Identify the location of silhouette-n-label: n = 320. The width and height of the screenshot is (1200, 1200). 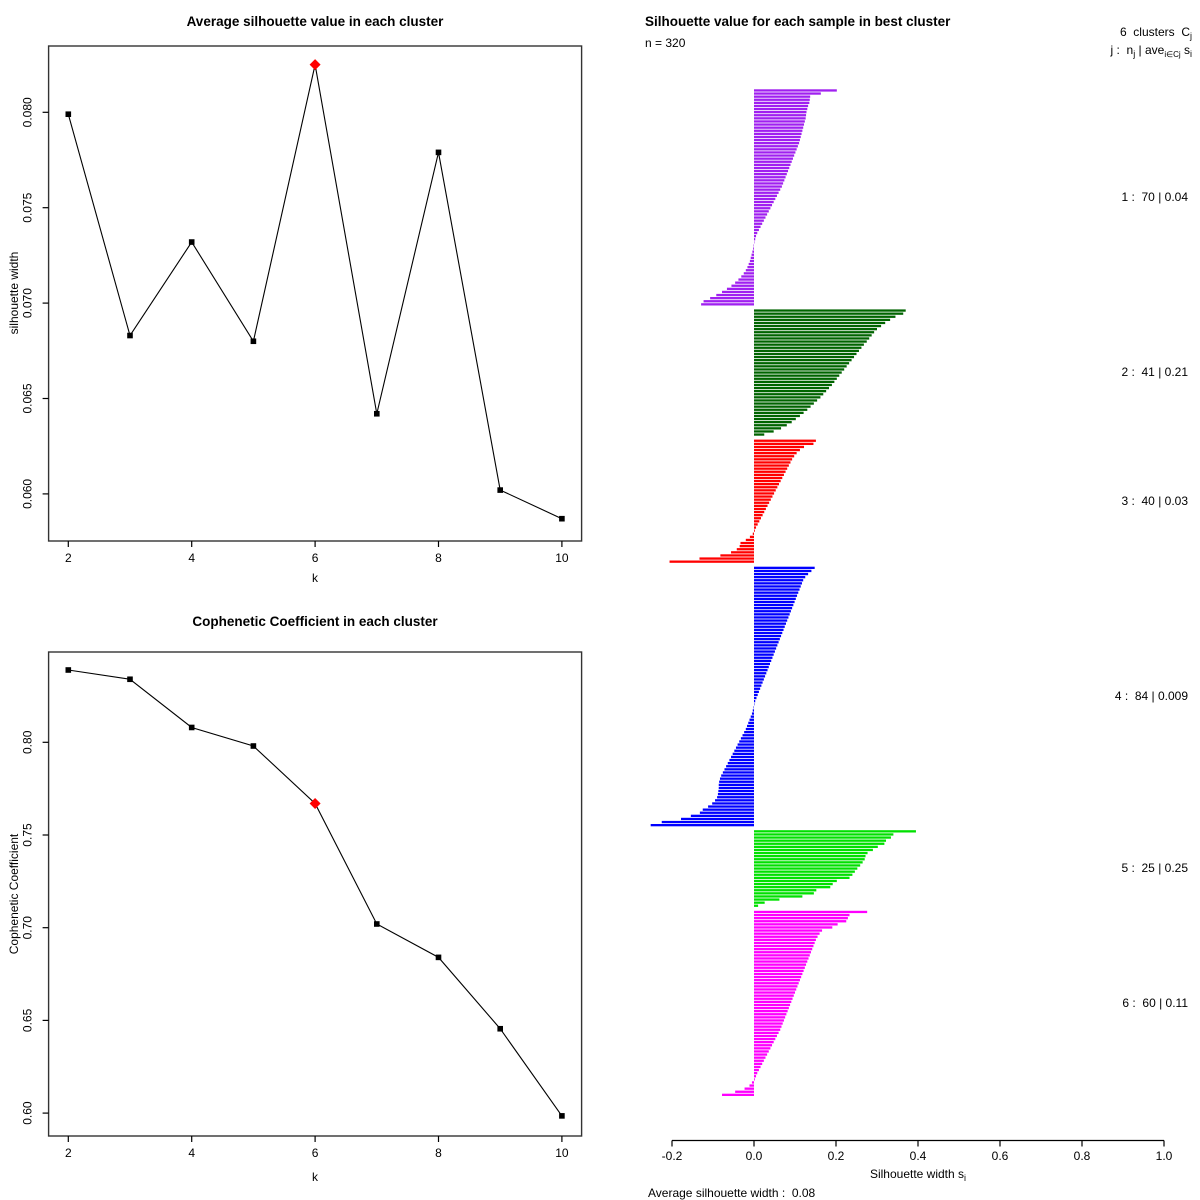
(665, 43).